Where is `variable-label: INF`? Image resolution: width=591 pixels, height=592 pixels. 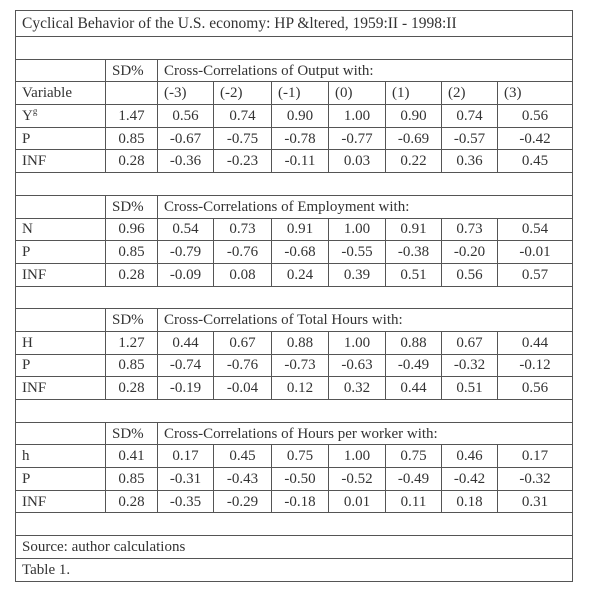 variable-label: INF is located at coordinates (34, 388).